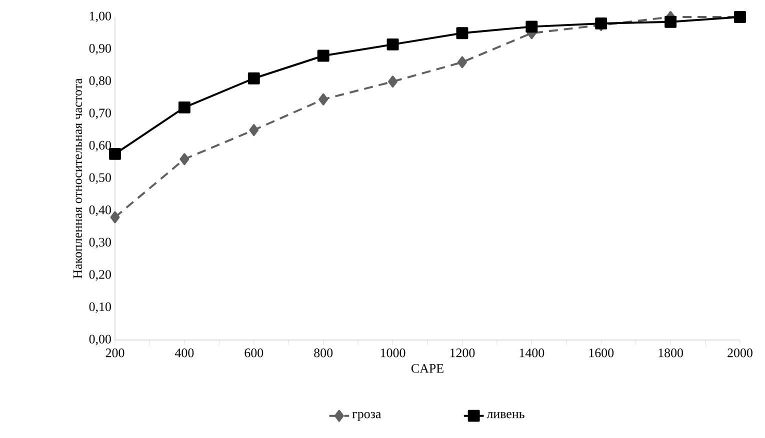 This screenshot has width=765, height=438. What do you see at coordinates (100, 211) in the screenshot?
I see `y-tick-label: 0,40` at bounding box center [100, 211].